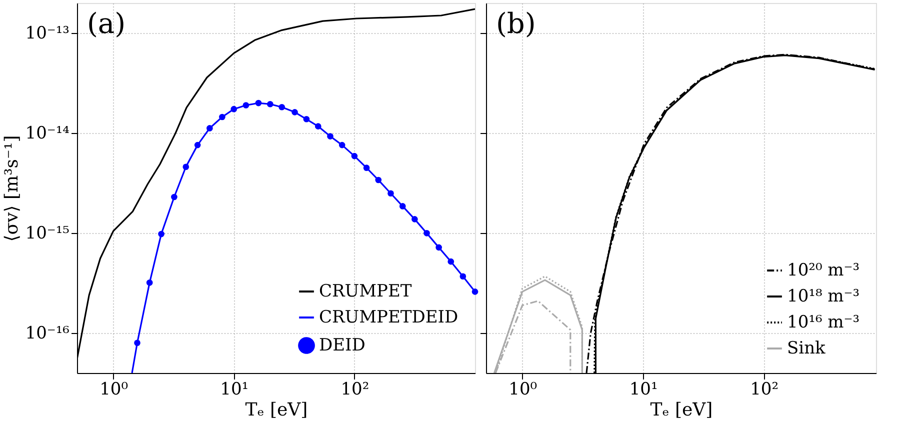  I want to click on y-tick-label: 10⁻¹³, so click(47, 34).